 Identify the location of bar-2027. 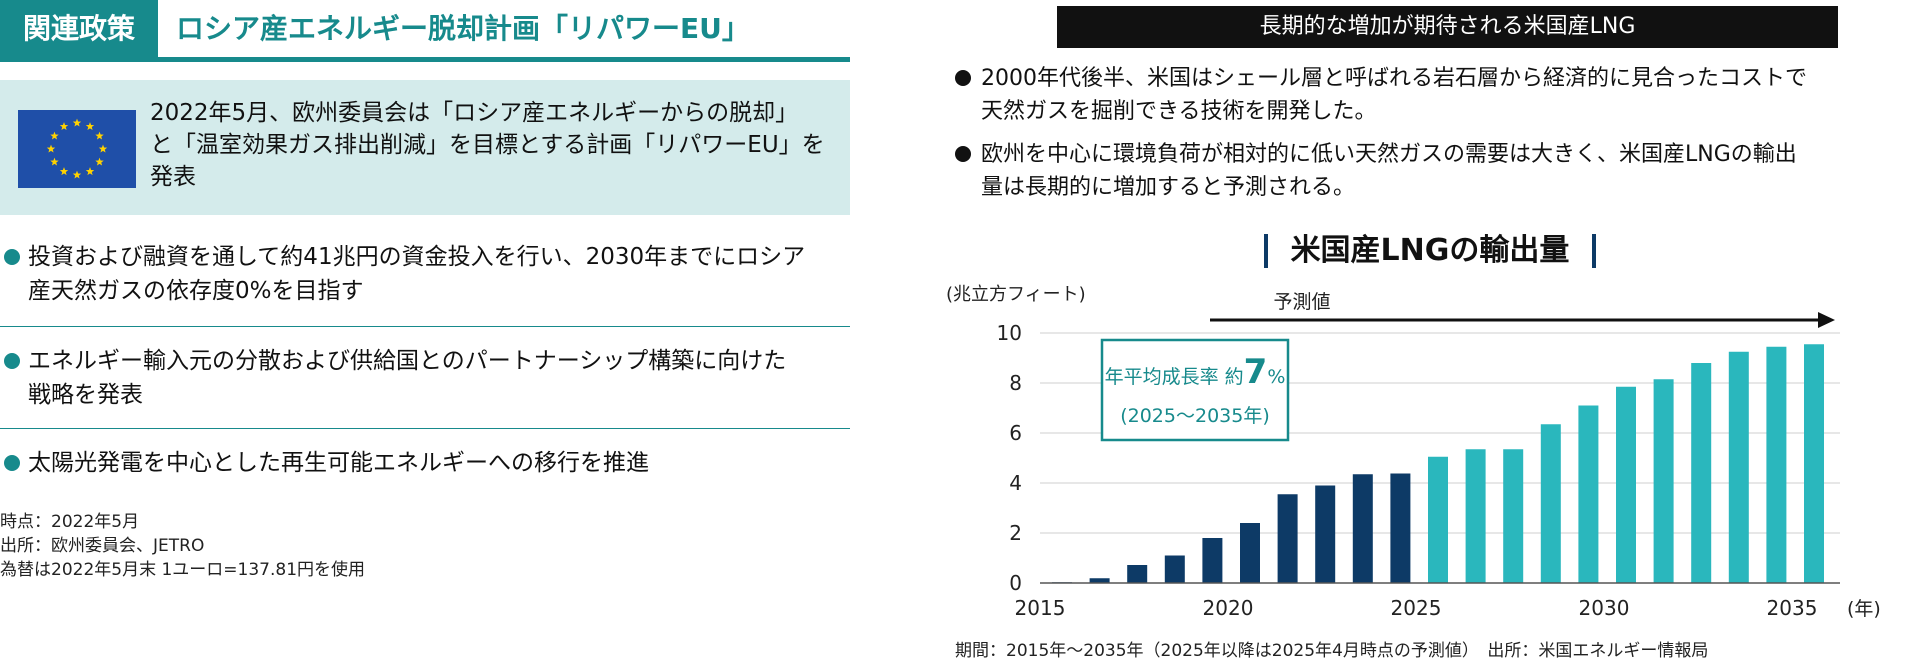
(1513, 516).